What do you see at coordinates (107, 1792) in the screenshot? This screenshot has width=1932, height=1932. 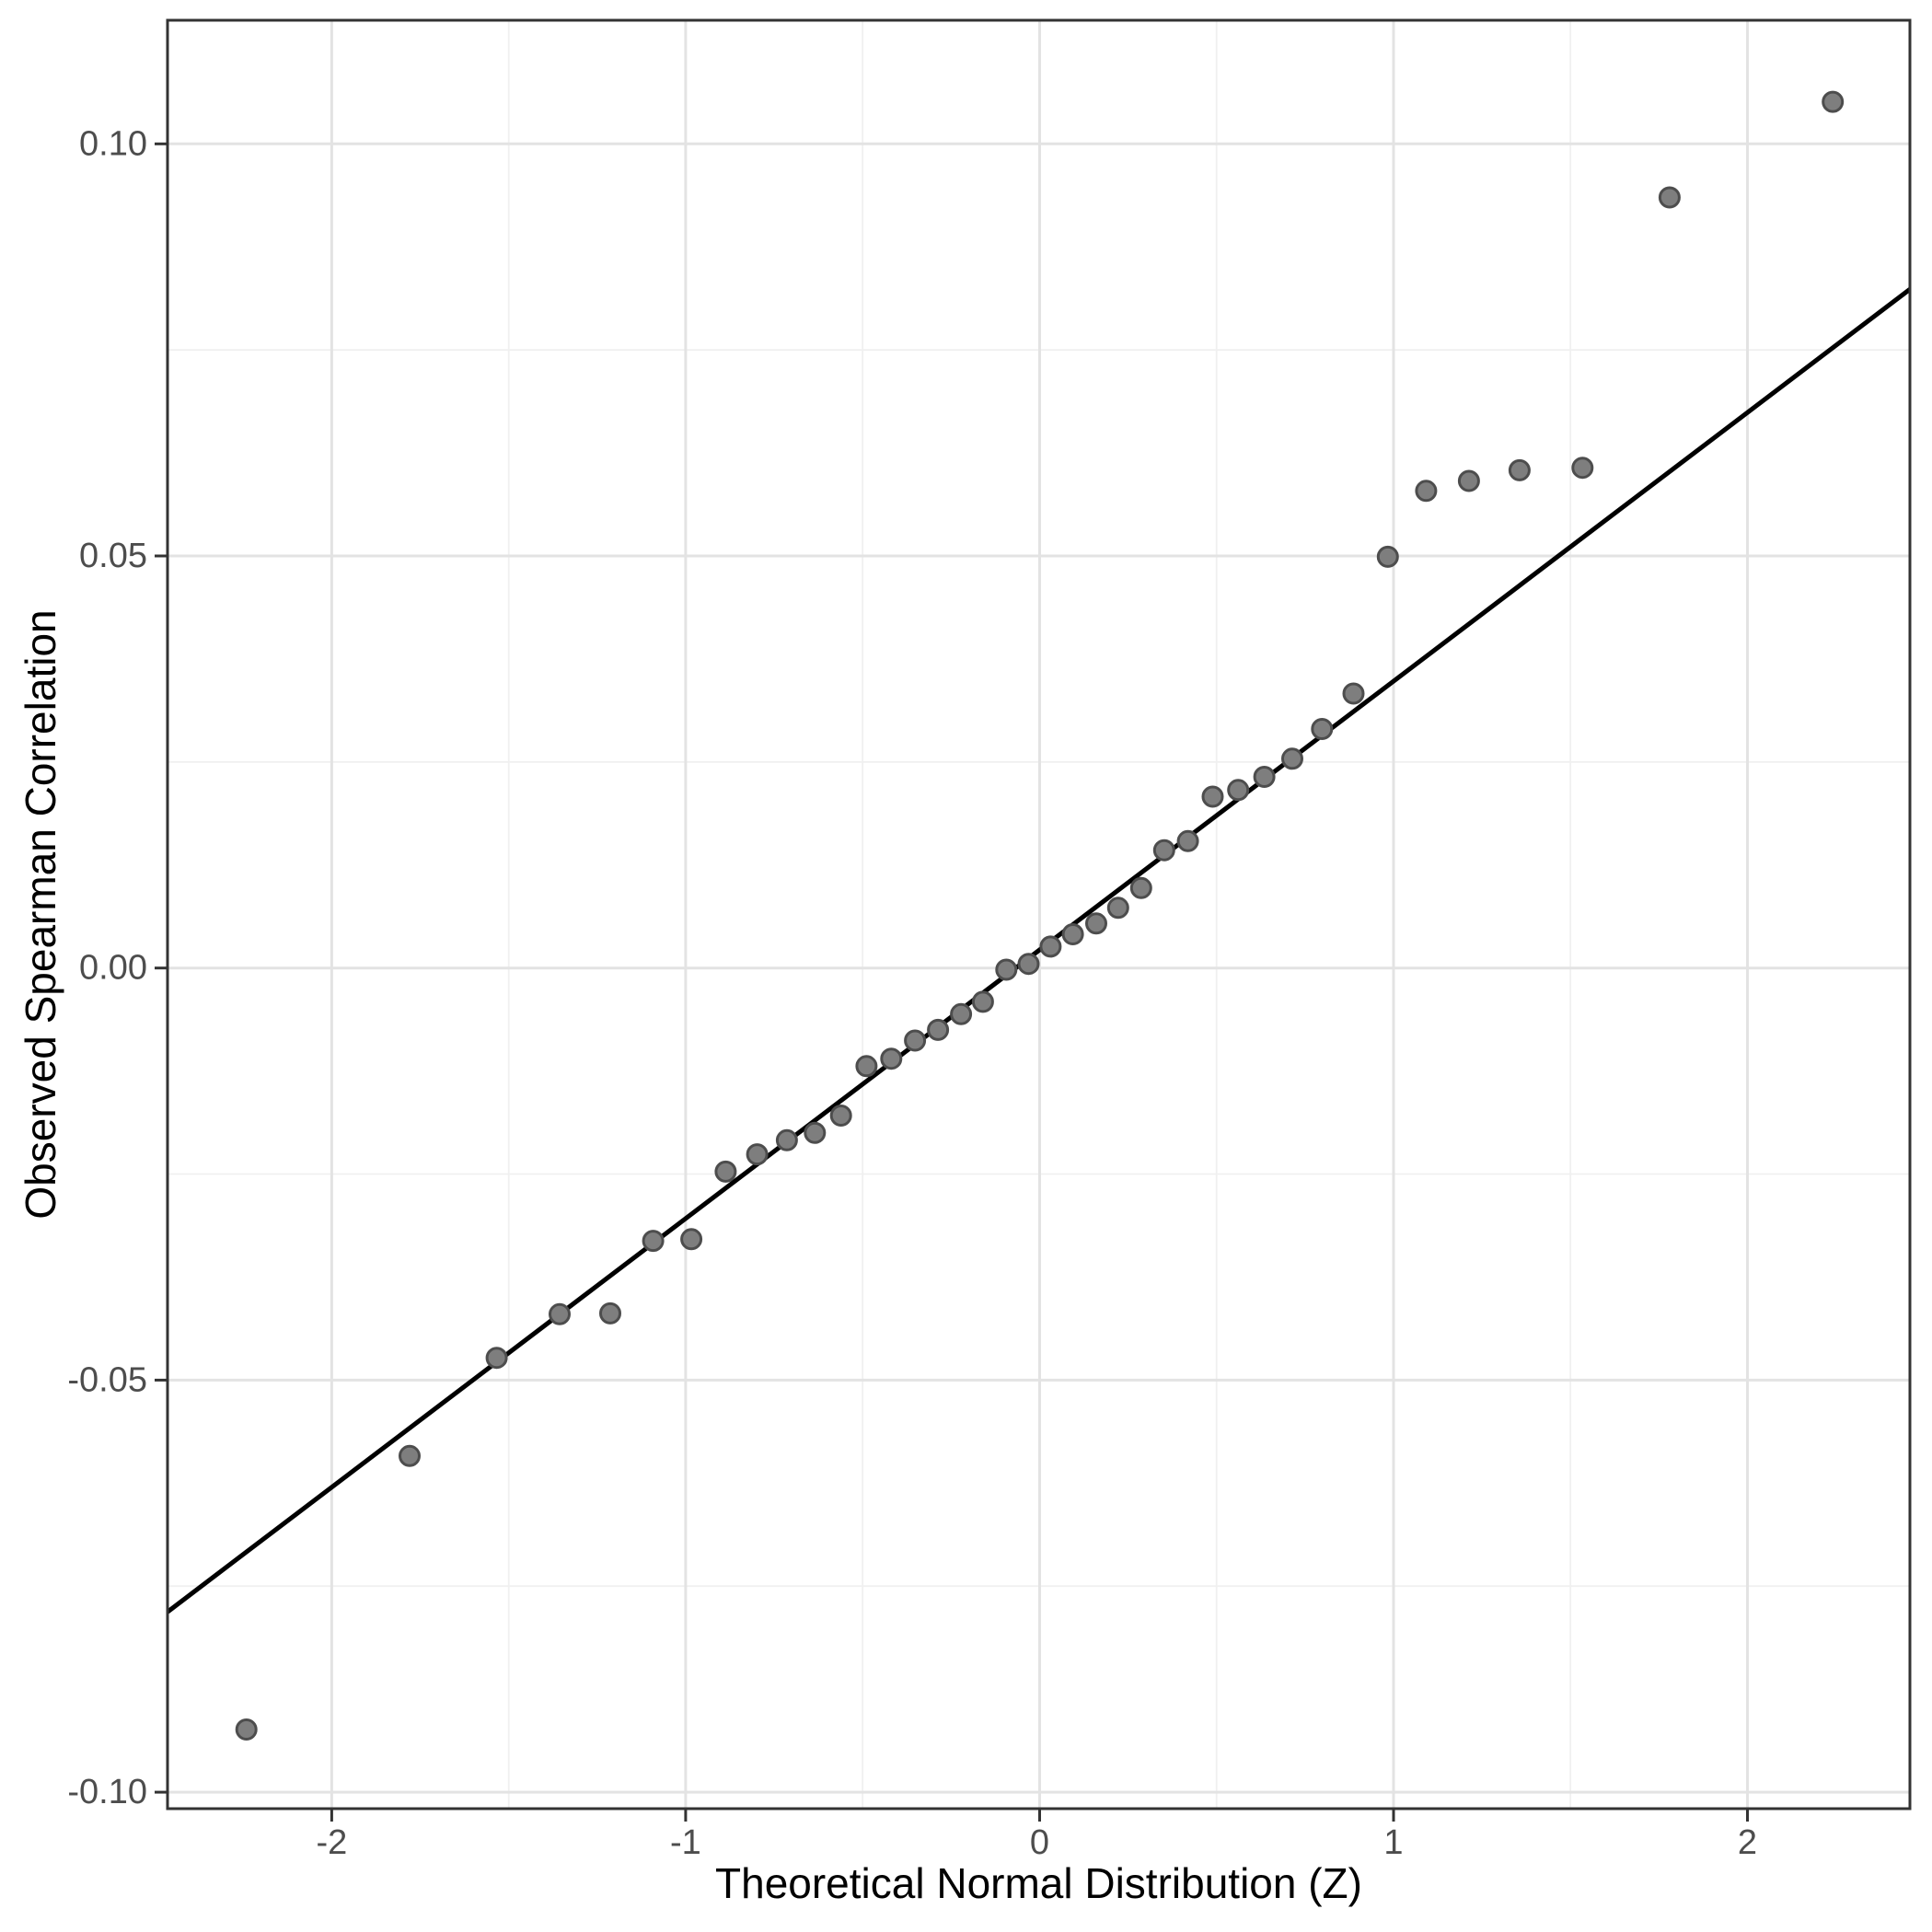 I see `y-tick-label: -0.10` at bounding box center [107, 1792].